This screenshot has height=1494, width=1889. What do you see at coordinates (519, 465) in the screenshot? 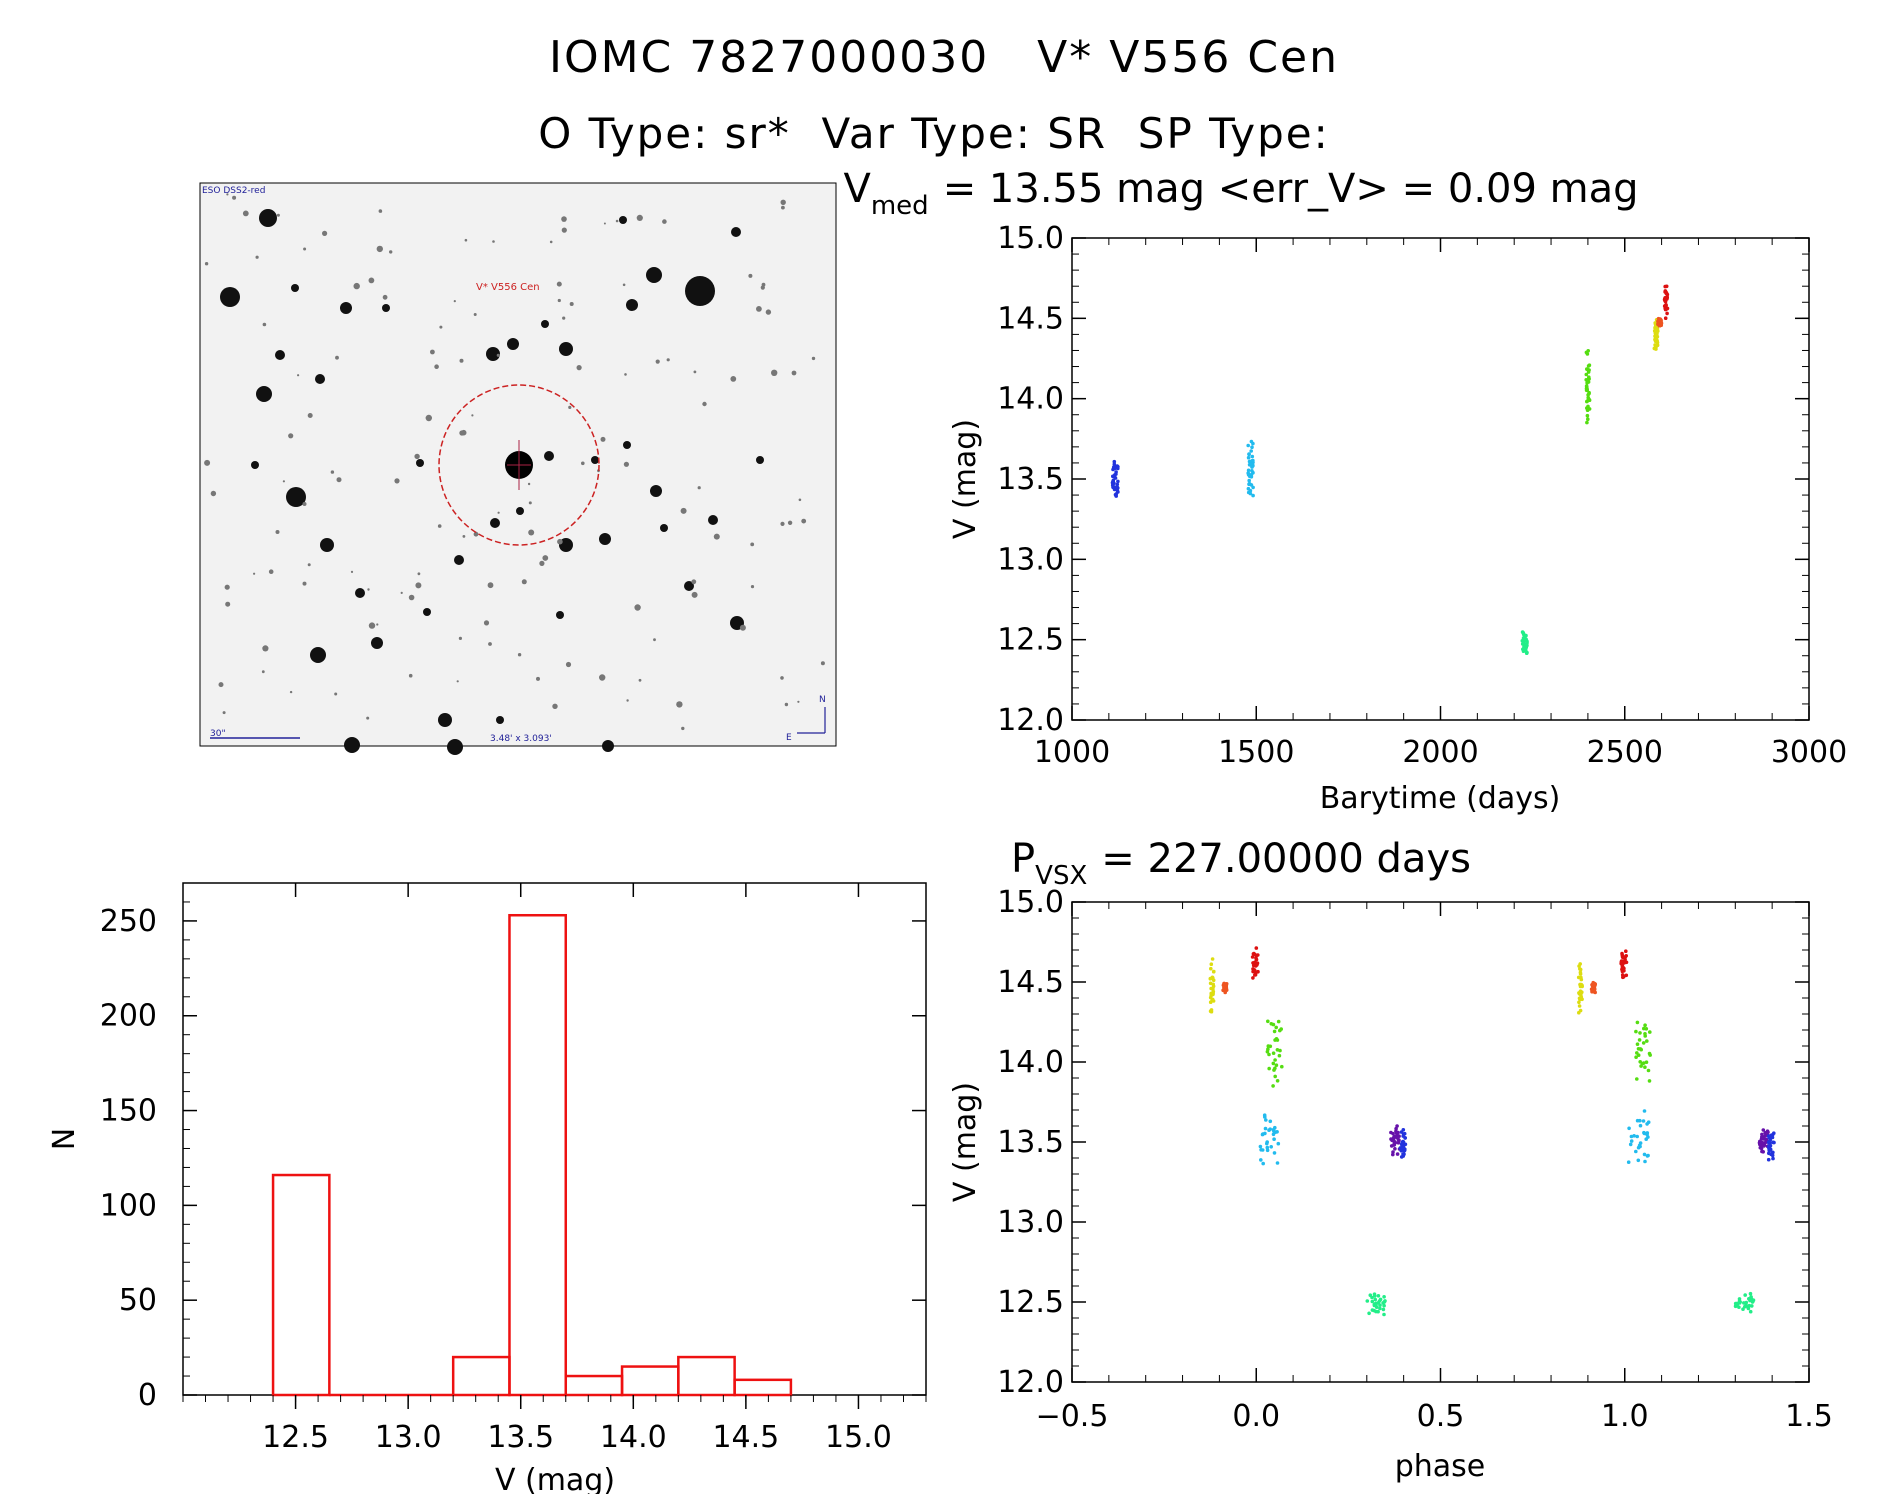
I see `target-circle` at bounding box center [519, 465].